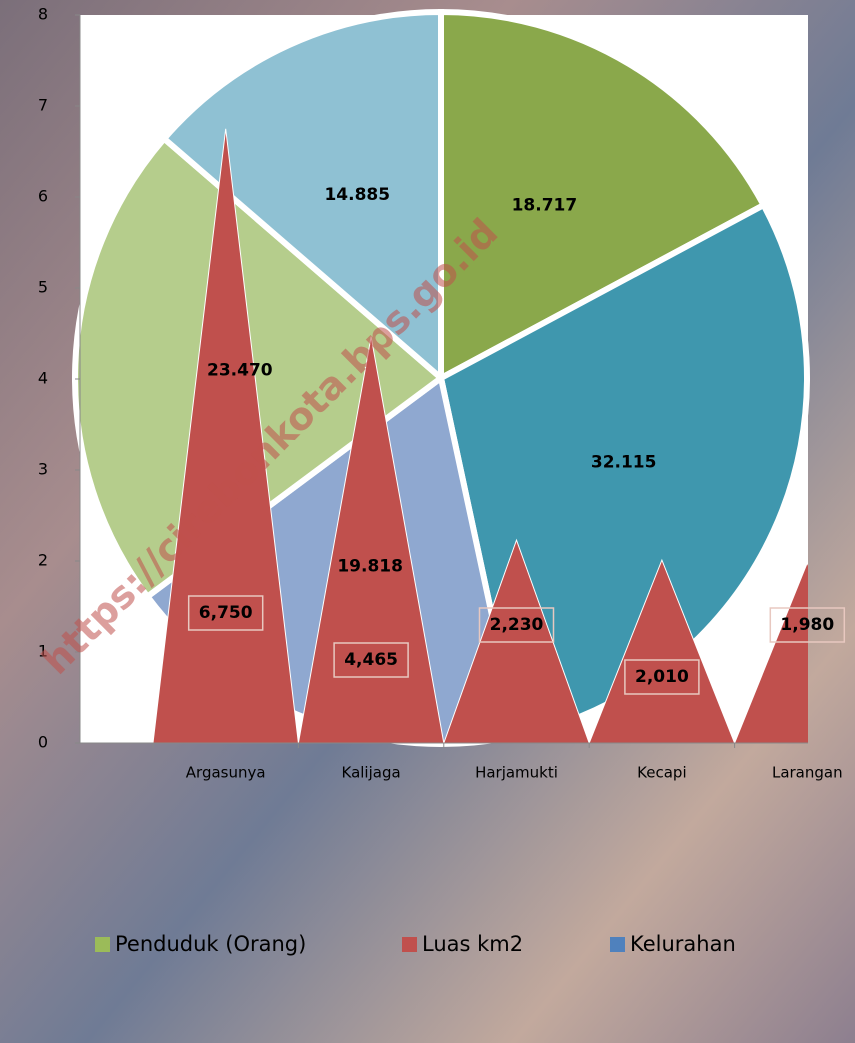 This screenshot has width=855, height=1043. I want to click on legend-label: Luas km2, so click(472, 944).